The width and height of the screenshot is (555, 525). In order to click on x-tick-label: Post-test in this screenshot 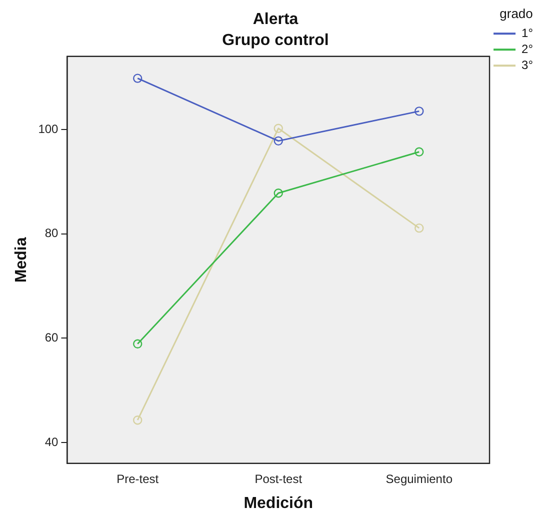, I will do `click(278, 479)`.